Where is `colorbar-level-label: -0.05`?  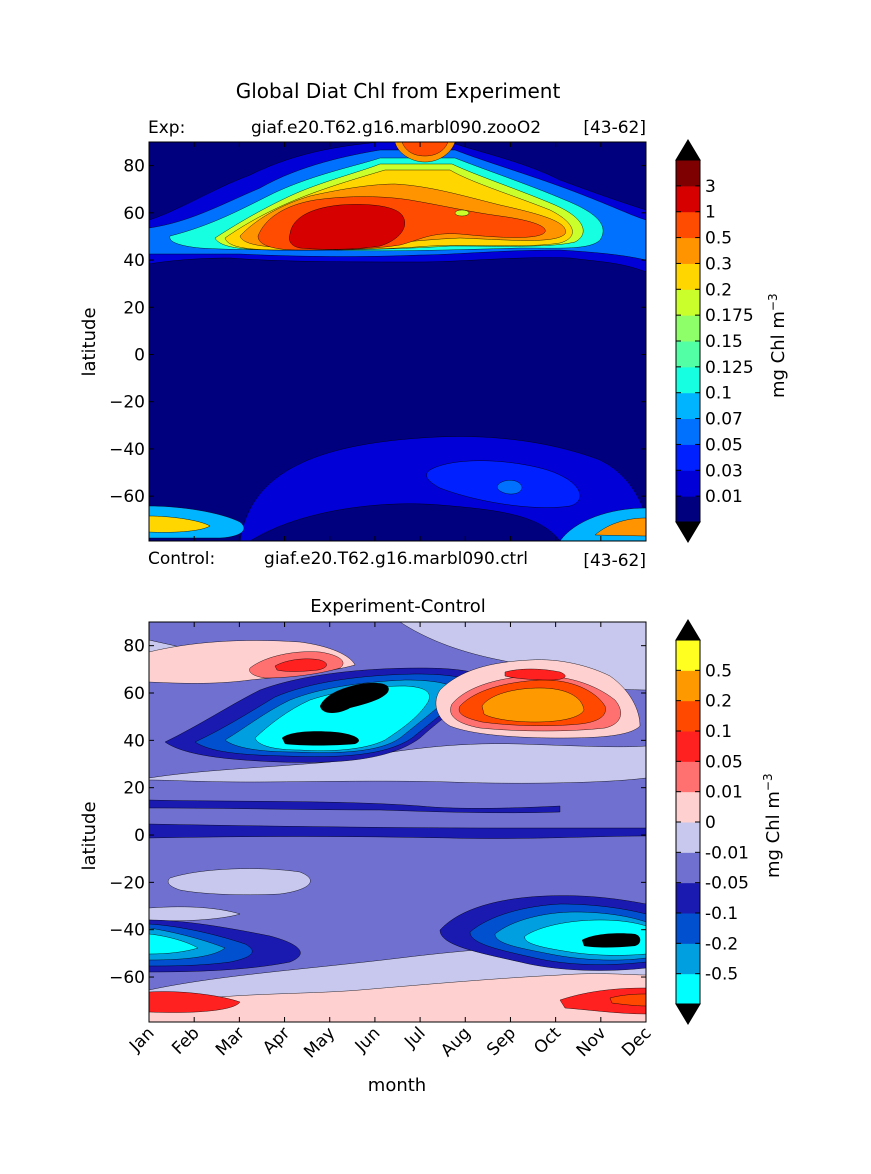 colorbar-level-label: -0.05 is located at coordinates (727, 884).